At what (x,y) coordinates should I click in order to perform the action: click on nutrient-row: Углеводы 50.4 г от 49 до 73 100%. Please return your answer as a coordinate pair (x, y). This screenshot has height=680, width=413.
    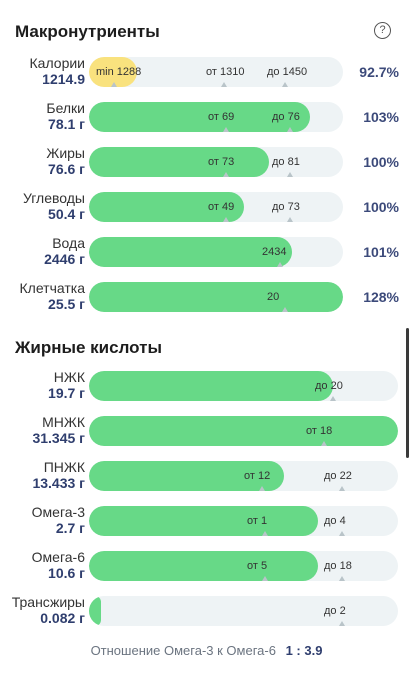
    Looking at the image, I should click on (206, 207).